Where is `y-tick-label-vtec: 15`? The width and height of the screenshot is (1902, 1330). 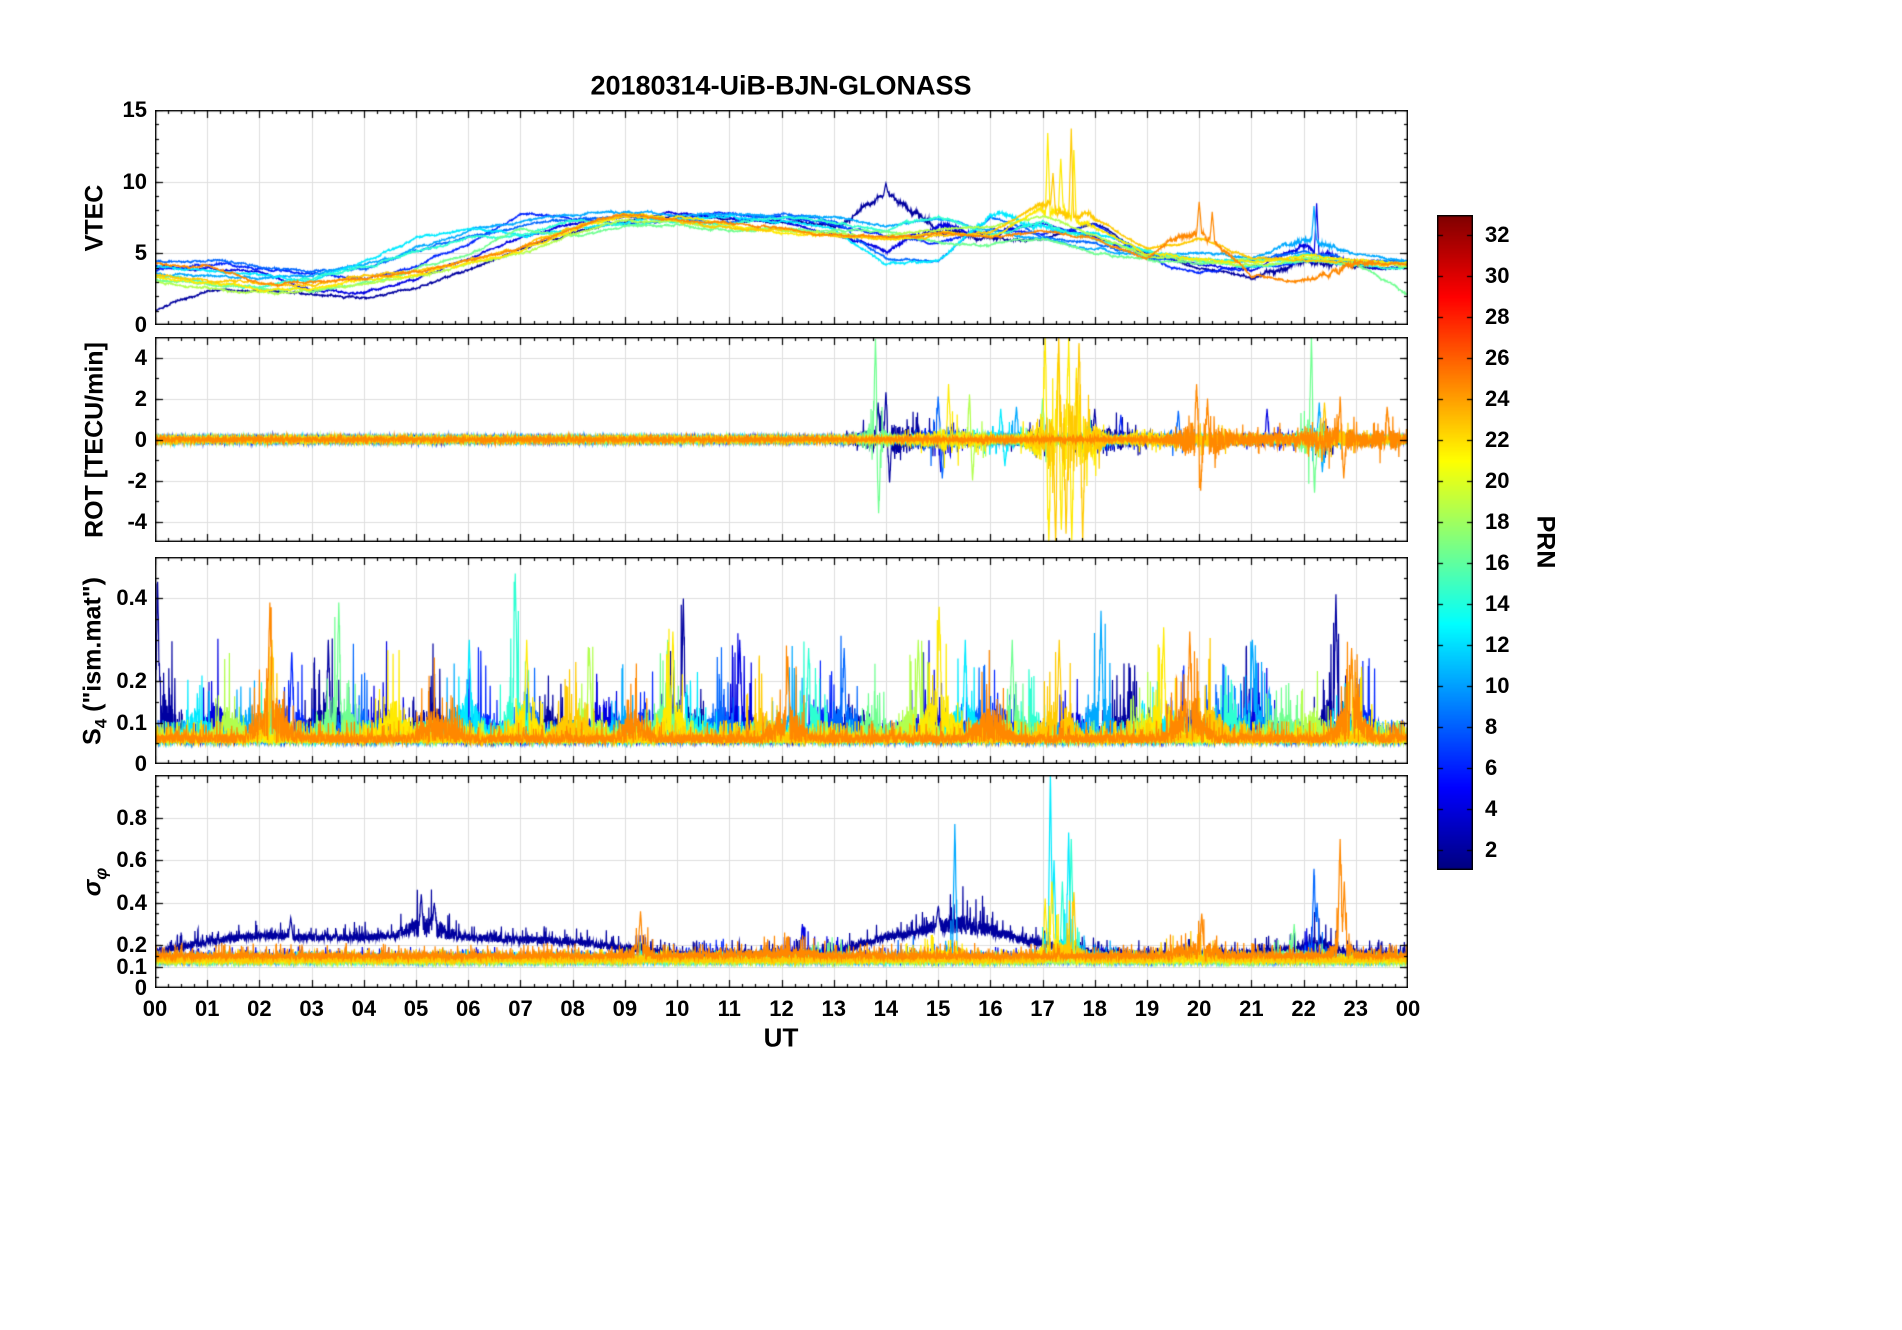 y-tick-label-vtec: 15 is located at coordinates (134, 109).